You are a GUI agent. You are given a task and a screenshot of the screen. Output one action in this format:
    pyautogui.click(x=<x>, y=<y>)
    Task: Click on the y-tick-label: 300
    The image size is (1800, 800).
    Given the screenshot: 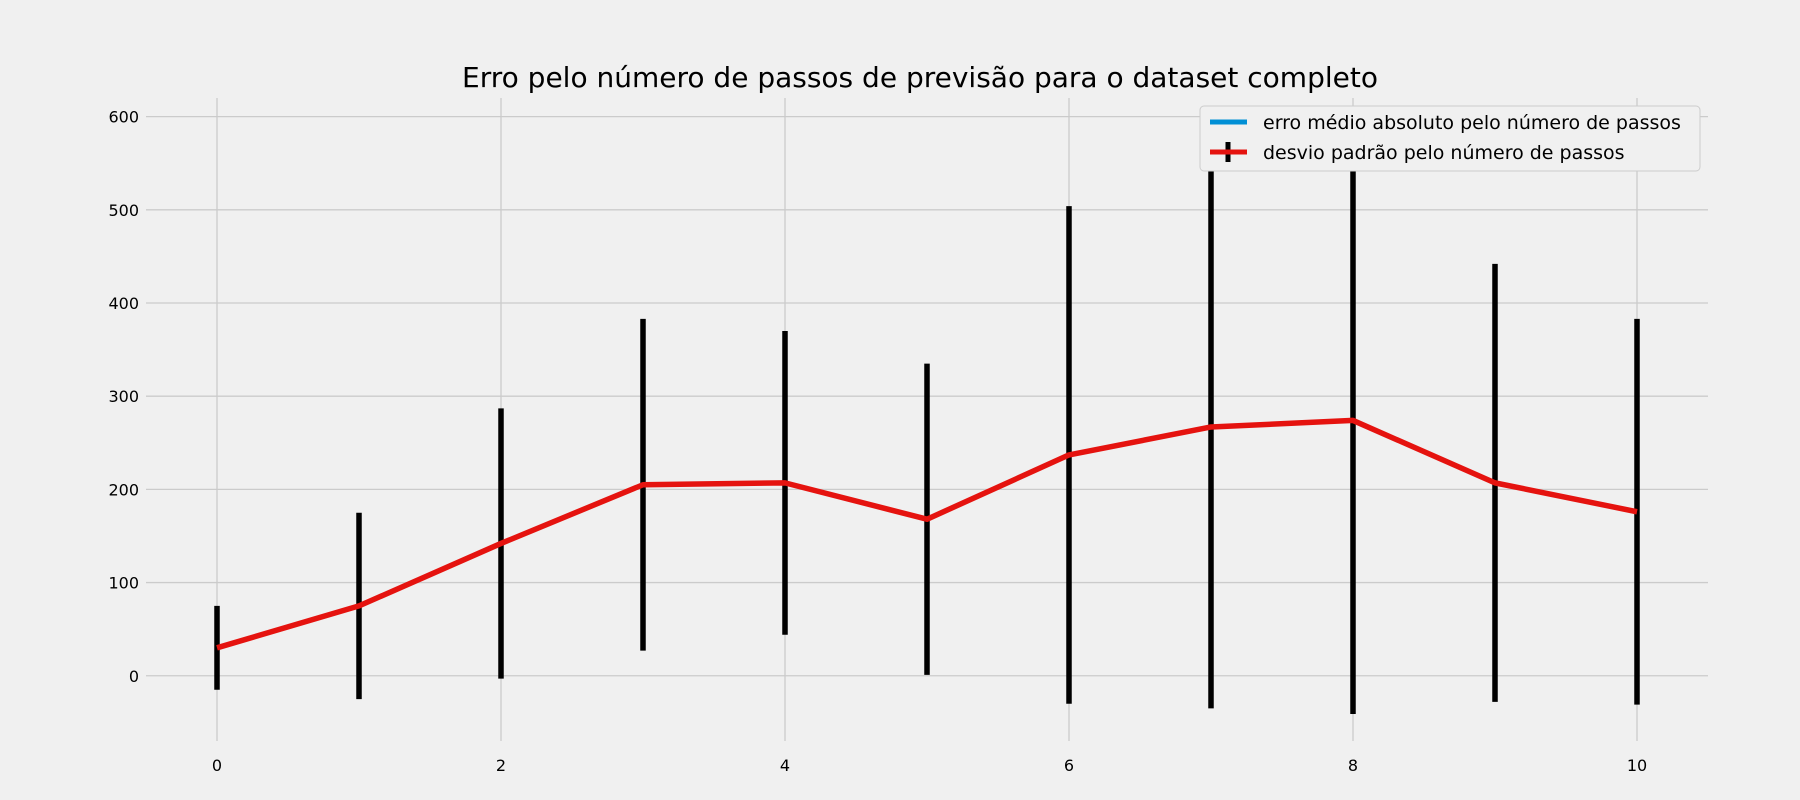 What is the action you would take?
    pyautogui.click(x=123, y=396)
    